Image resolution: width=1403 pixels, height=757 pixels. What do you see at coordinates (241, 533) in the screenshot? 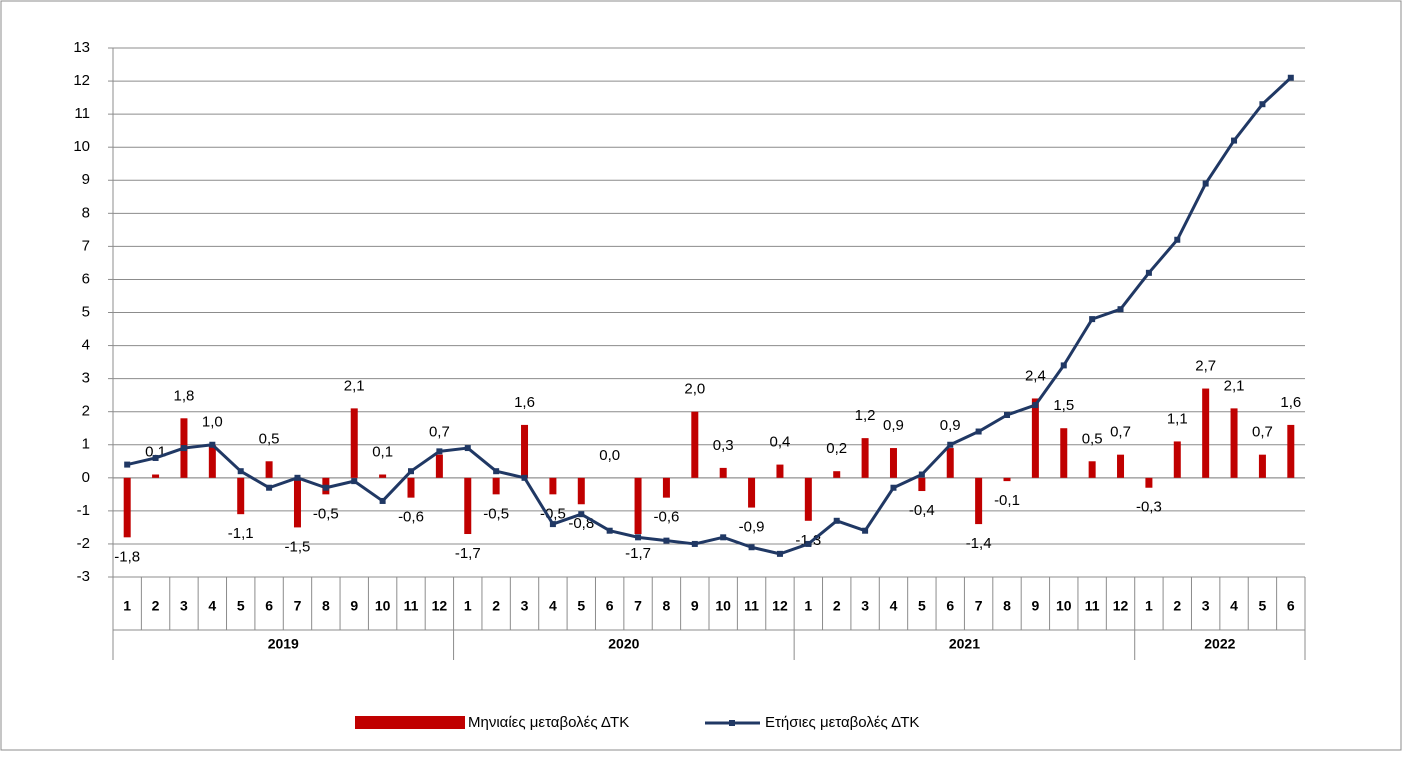
I see `data-label: -1,1` at bounding box center [241, 533].